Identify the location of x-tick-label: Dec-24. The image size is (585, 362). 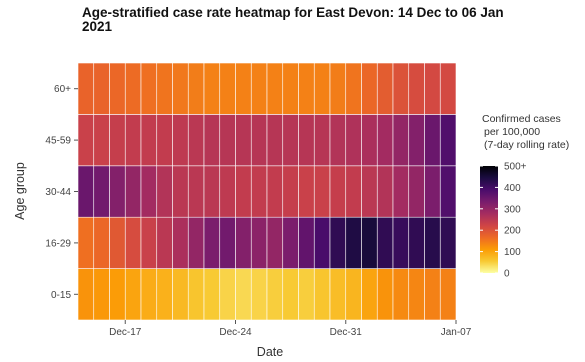
(235, 332).